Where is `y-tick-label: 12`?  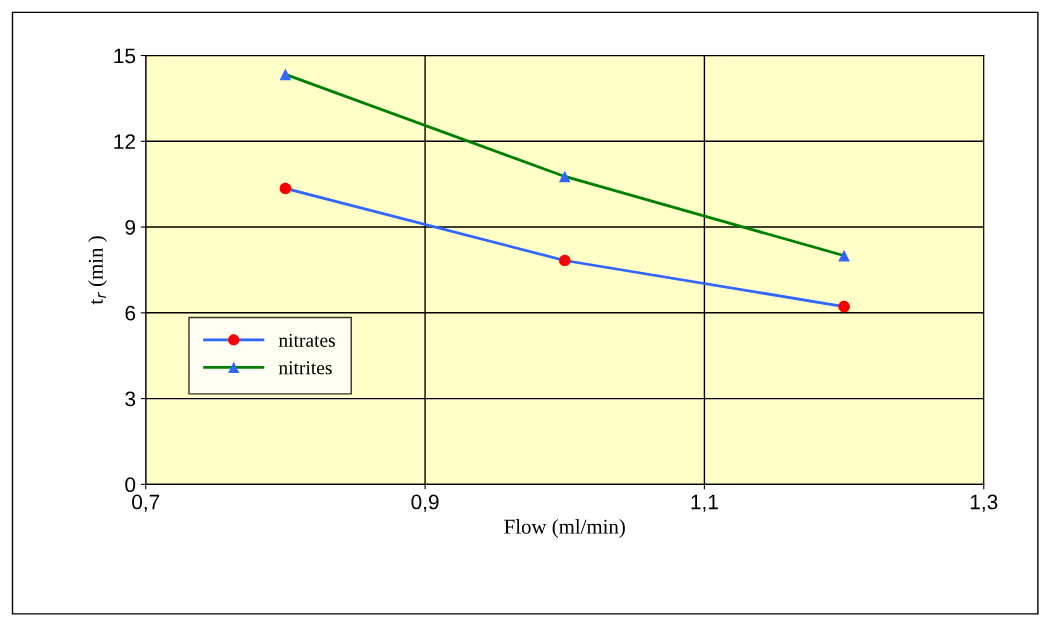 y-tick-label: 12 is located at coordinates (124, 141).